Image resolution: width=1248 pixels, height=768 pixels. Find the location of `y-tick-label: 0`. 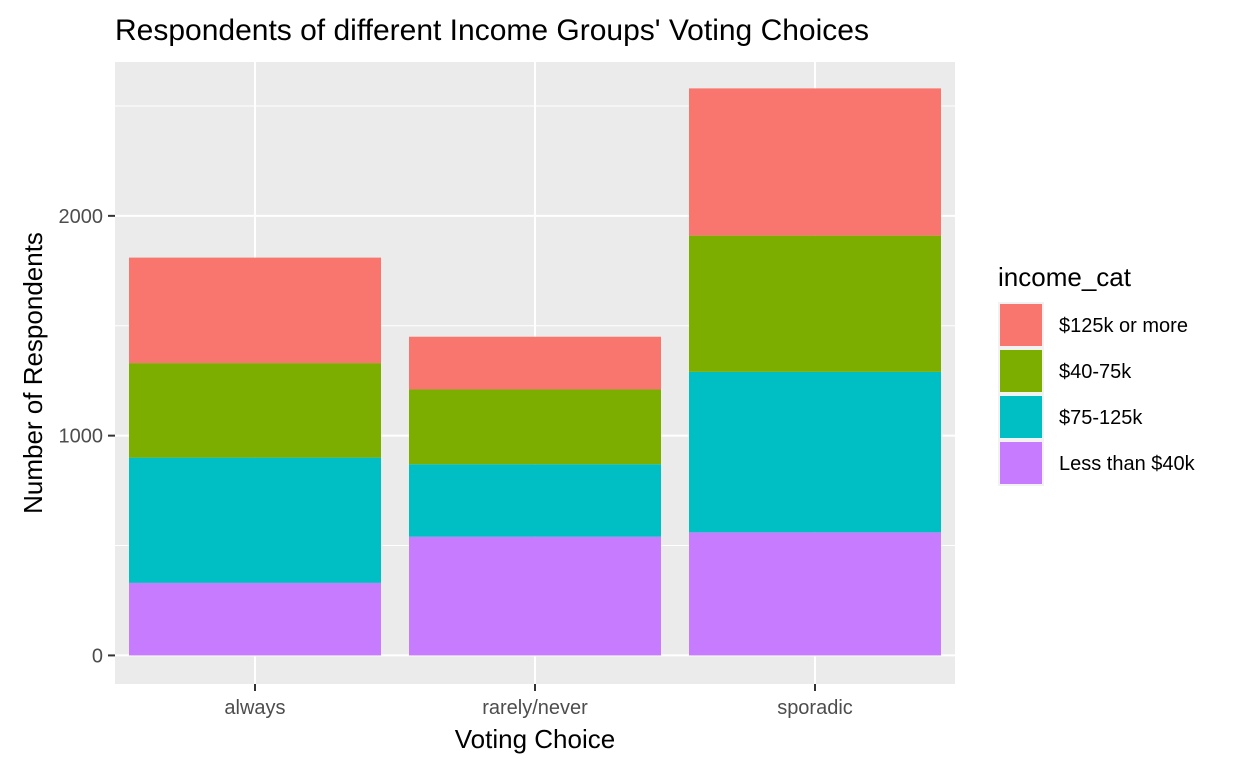

y-tick-label: 0 is located at coordinates (97, 656).